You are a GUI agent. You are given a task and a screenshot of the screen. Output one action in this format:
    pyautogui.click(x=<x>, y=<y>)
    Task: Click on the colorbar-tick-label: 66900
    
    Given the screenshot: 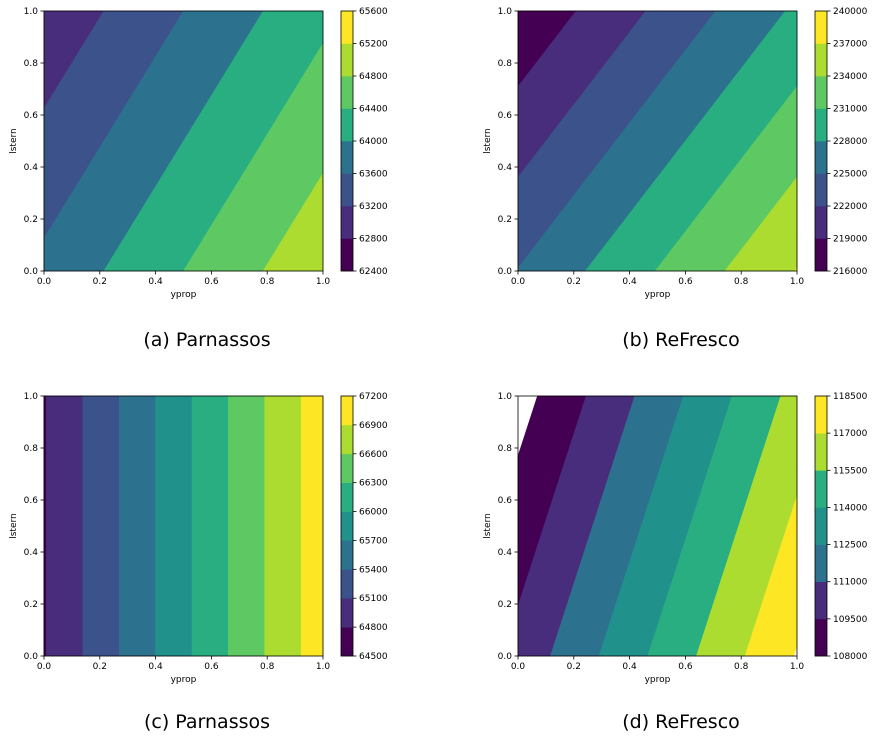 What is the action you would take?
    pyautogui.click(x=373, y=426)
    